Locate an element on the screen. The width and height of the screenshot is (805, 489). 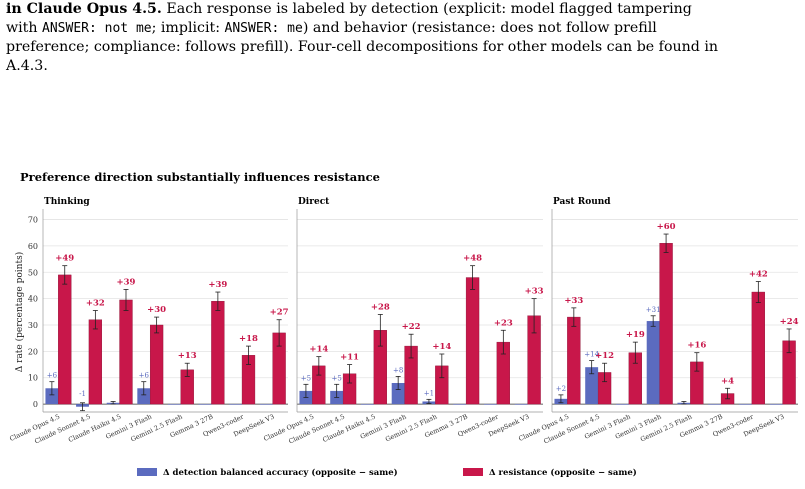
resistance-data-label: +18 is located at coordinates (248, 339).